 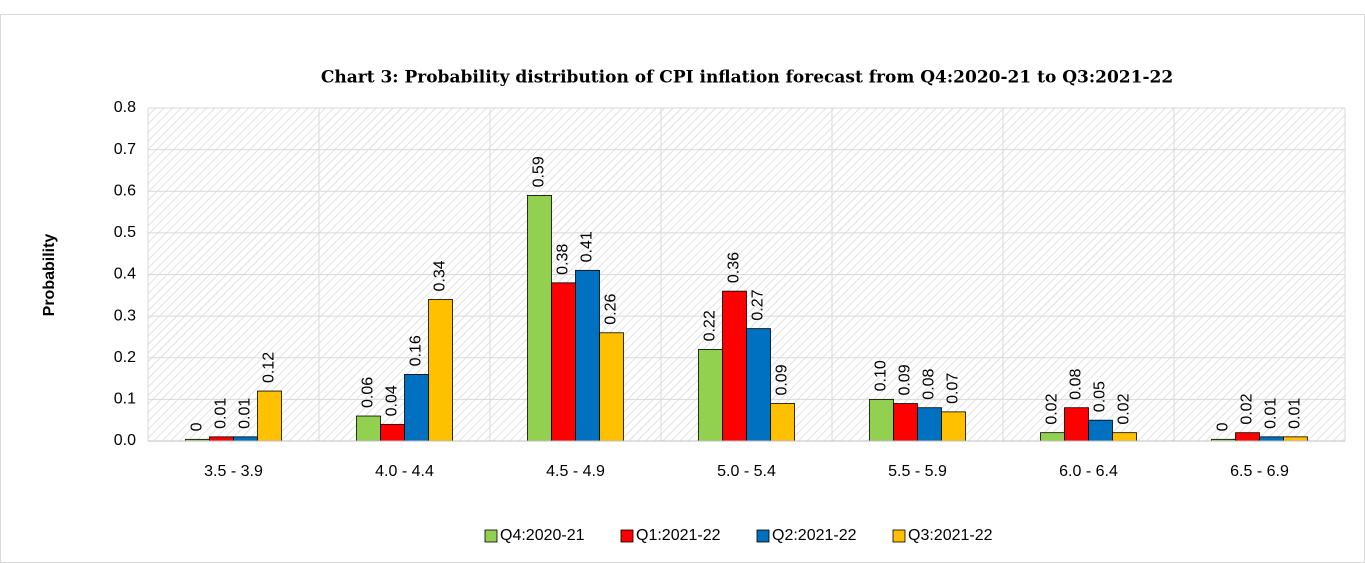 What do you see at coordinates (542, 535) in the screenshot?
I see `legend-label: Q4:2020-21` at bounding box center [542, 535].